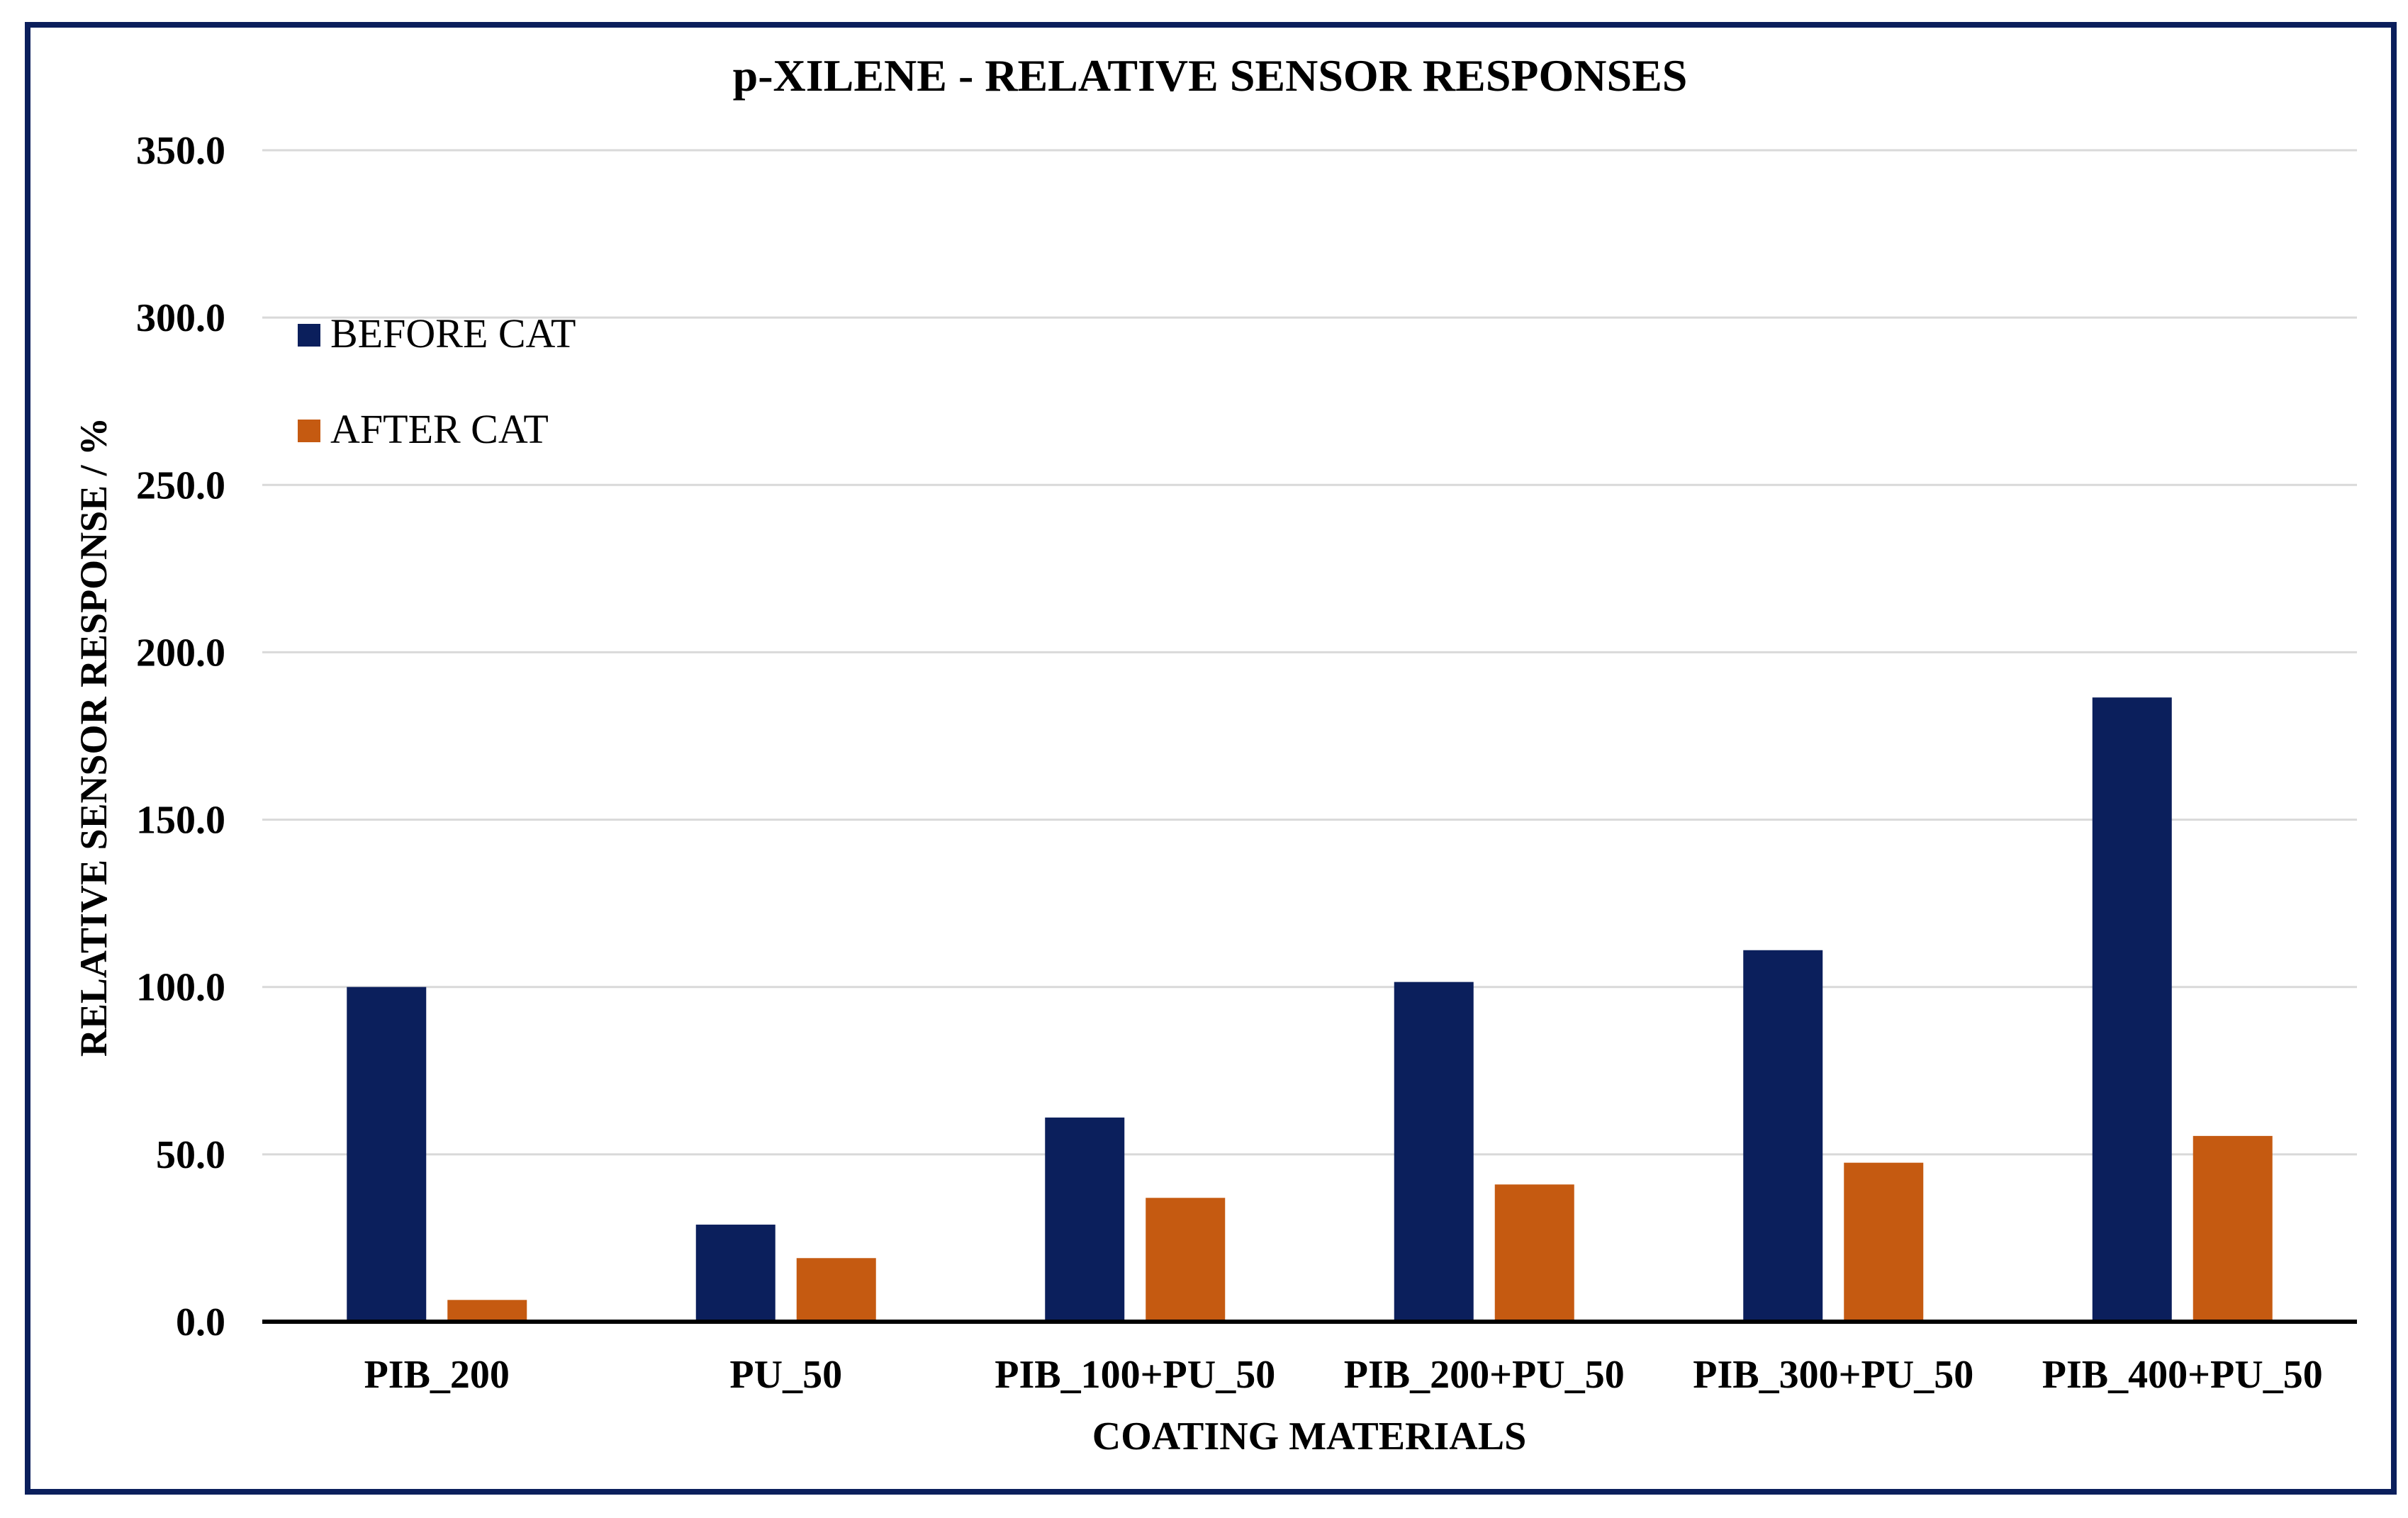 The height and width of the screenshot is (1518, 2408). Describe the element at coordinates (190, 1155) in the screenshot. I see `y-tick-label: 50.0` at that location.